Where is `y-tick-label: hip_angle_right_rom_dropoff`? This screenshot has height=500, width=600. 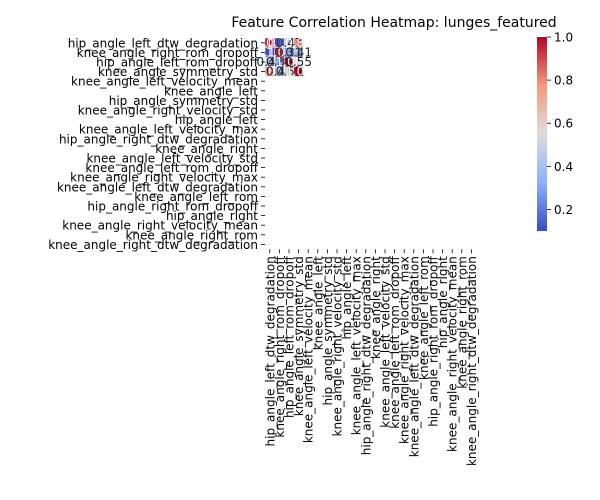
y-tick-label: hip_angle_right_rom_dropoff is located at coordinates (172, 207).